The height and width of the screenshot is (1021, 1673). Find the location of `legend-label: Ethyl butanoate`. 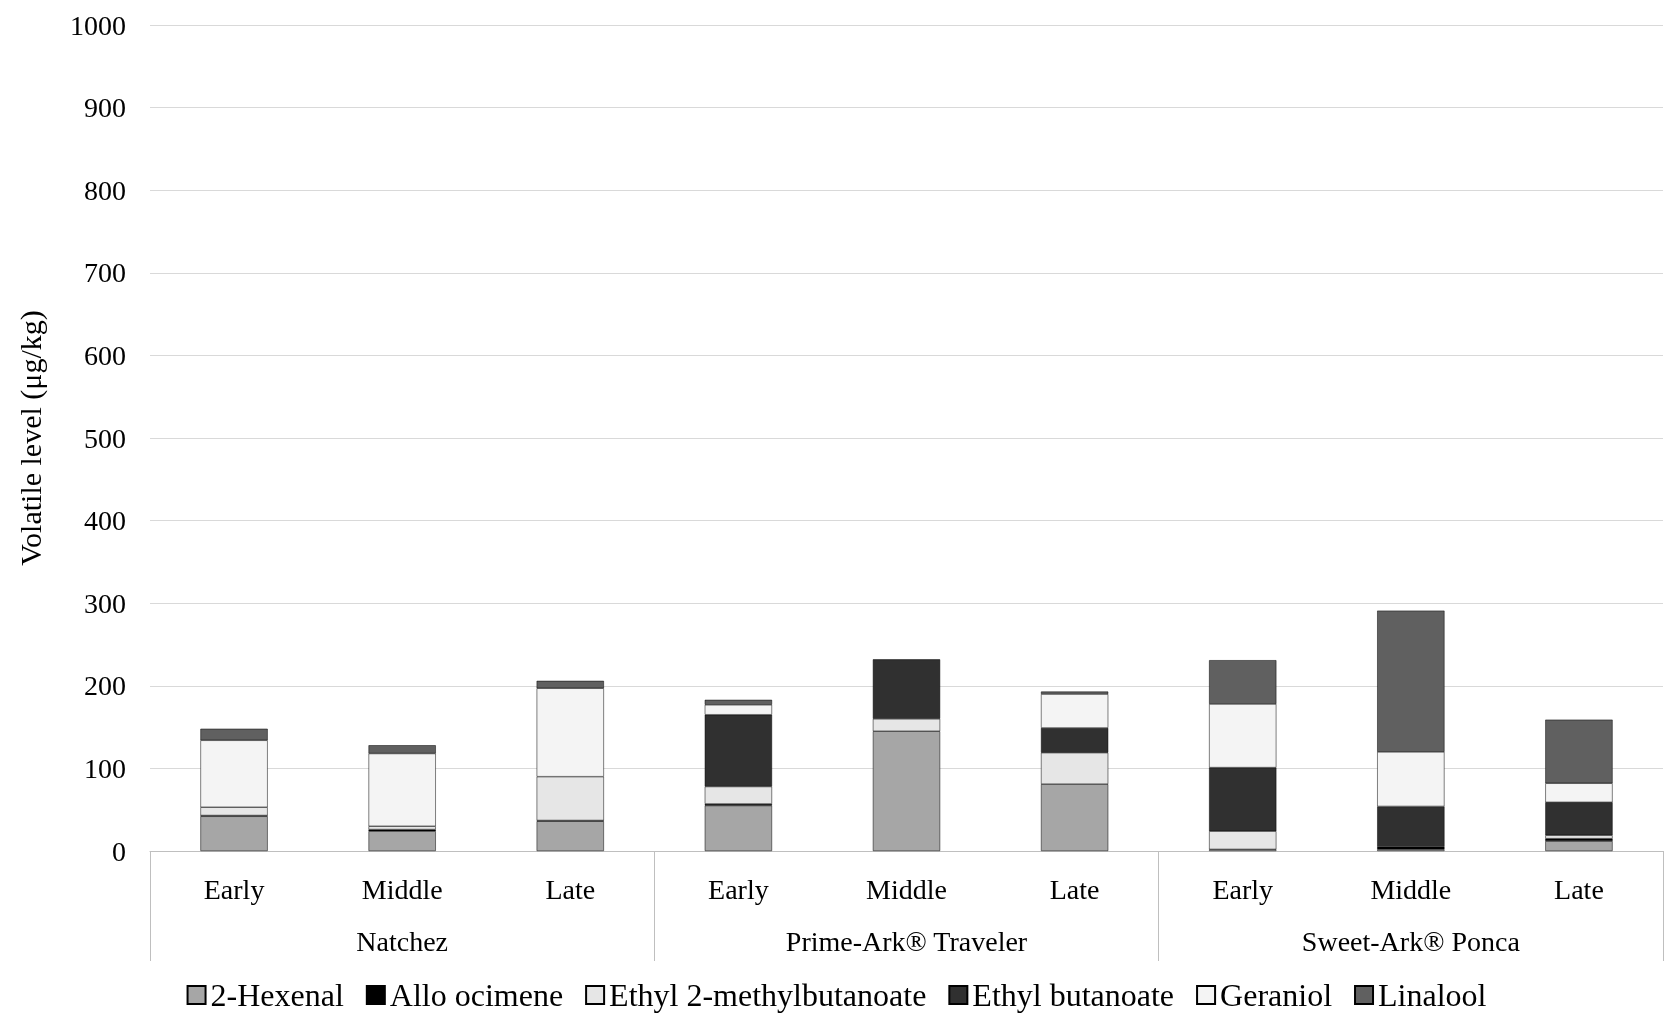

legend-label: Ethyl butanoate is located at coordinates (1073, 995).